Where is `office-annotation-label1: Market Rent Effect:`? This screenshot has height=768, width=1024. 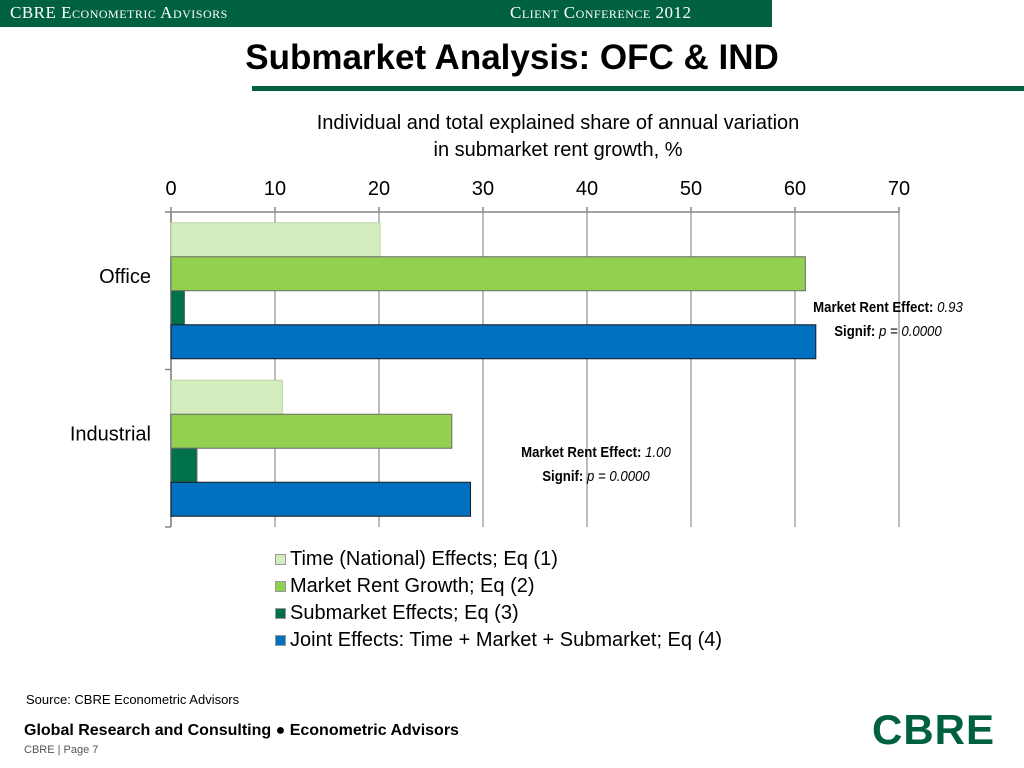 office-annotation-label1: Market Rent Effect: is located at coordinates (873, 307).